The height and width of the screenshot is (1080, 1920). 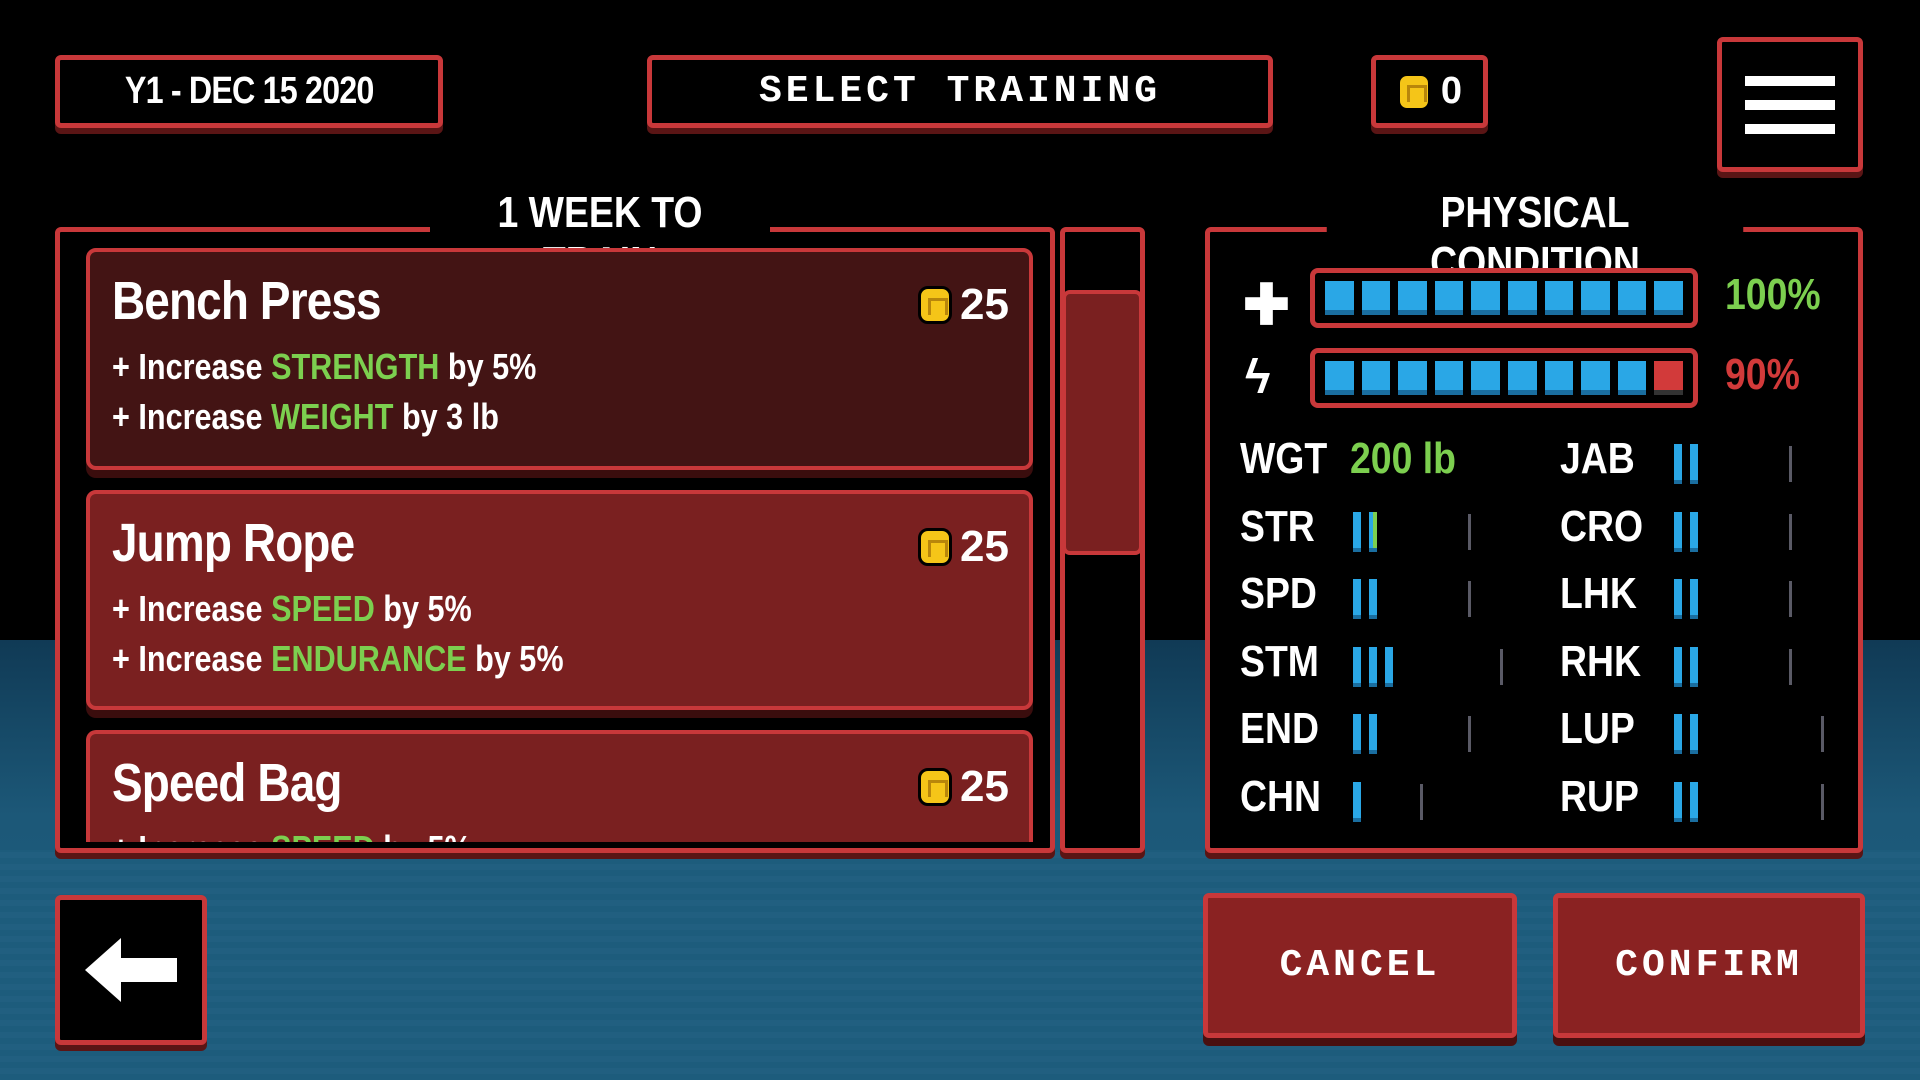 I want to click on stat-label-rhk: RHK, so click(x=1601, y=661).